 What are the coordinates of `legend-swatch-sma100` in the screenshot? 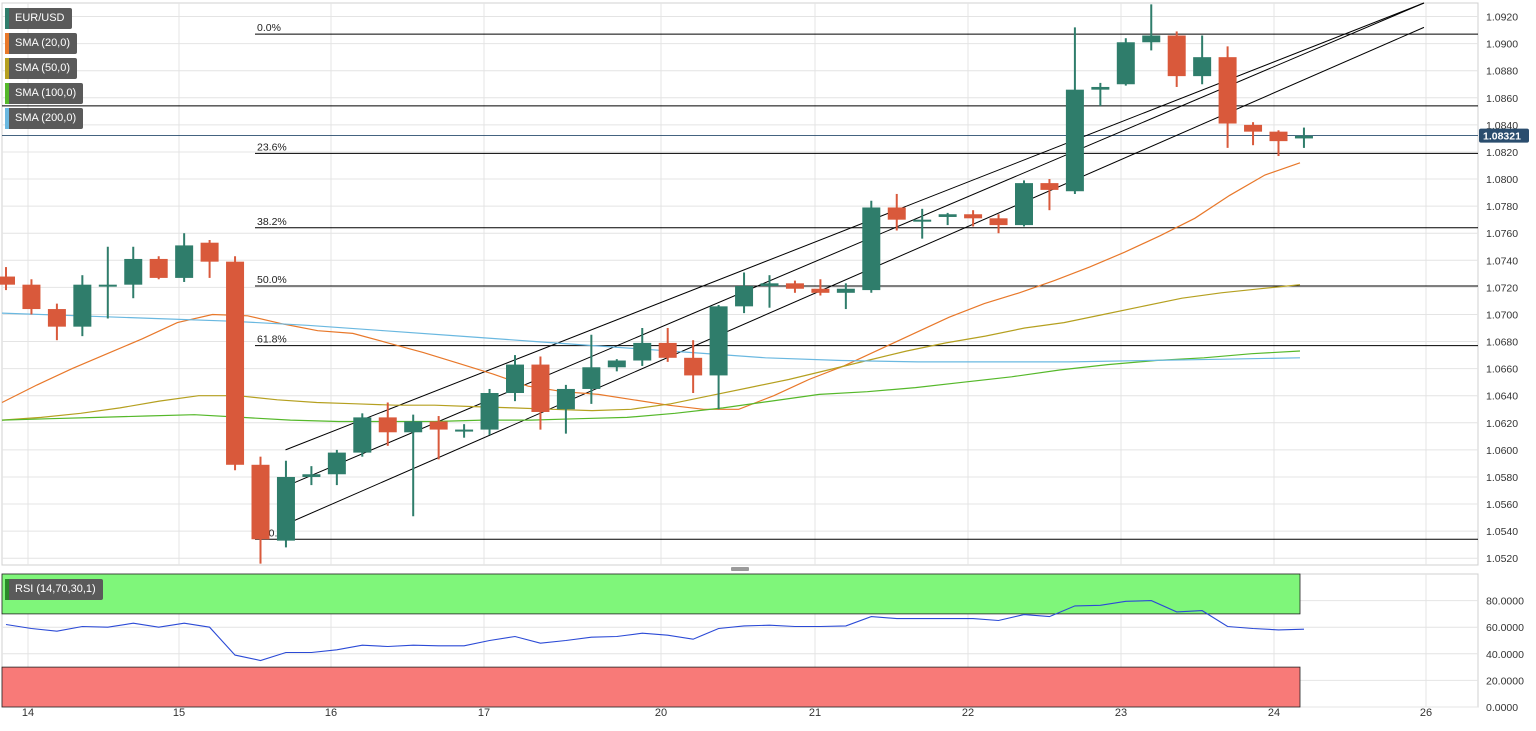 It's located at (7, 93).